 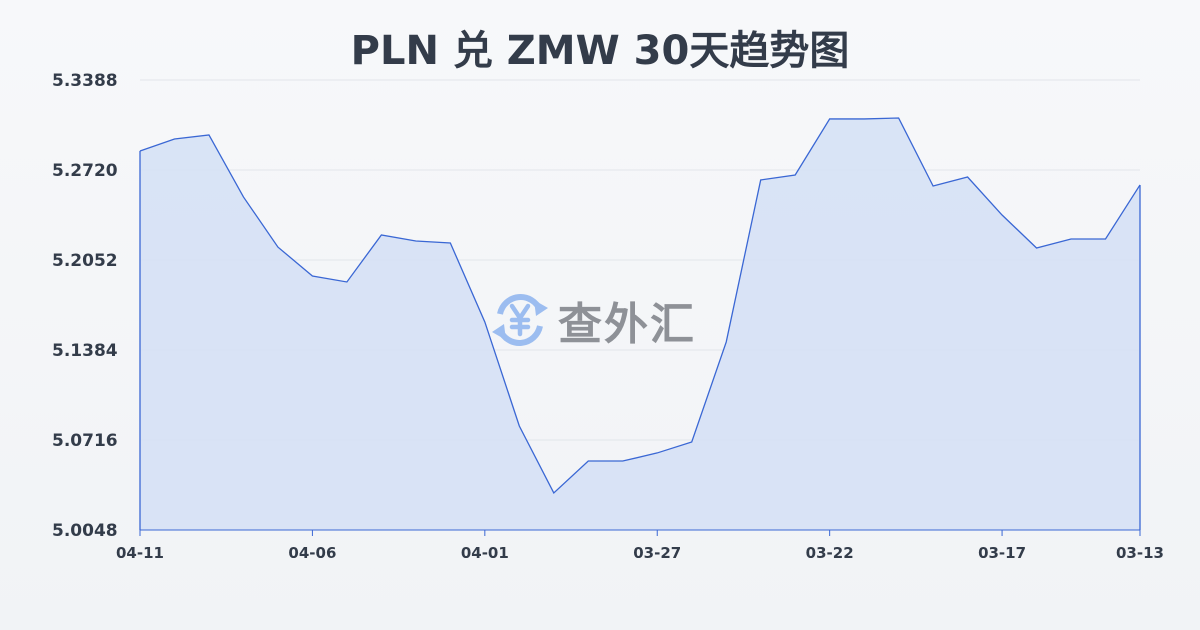 I want to click on watermark: 查外汇, so click(x=593, y=320).